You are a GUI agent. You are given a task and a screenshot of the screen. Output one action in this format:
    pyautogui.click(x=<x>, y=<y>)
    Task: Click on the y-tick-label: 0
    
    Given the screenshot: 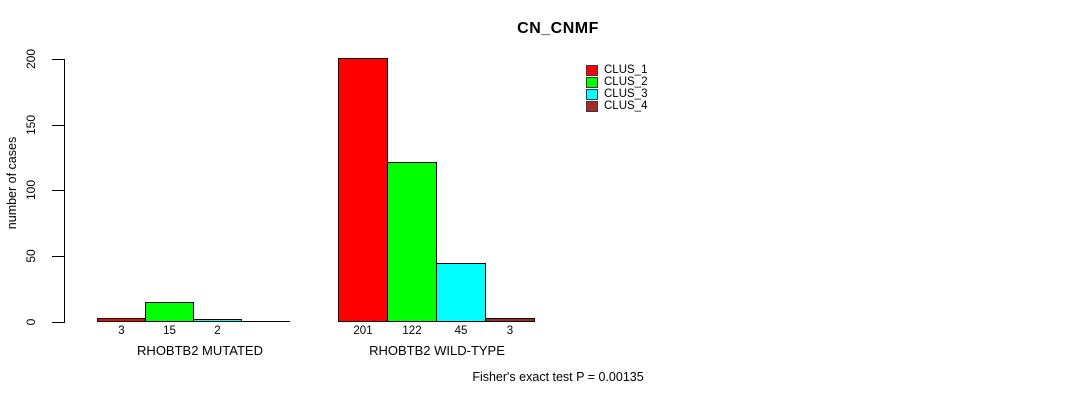 What is the action you would take?
    pyautogui.click(x=31, y=322)
    